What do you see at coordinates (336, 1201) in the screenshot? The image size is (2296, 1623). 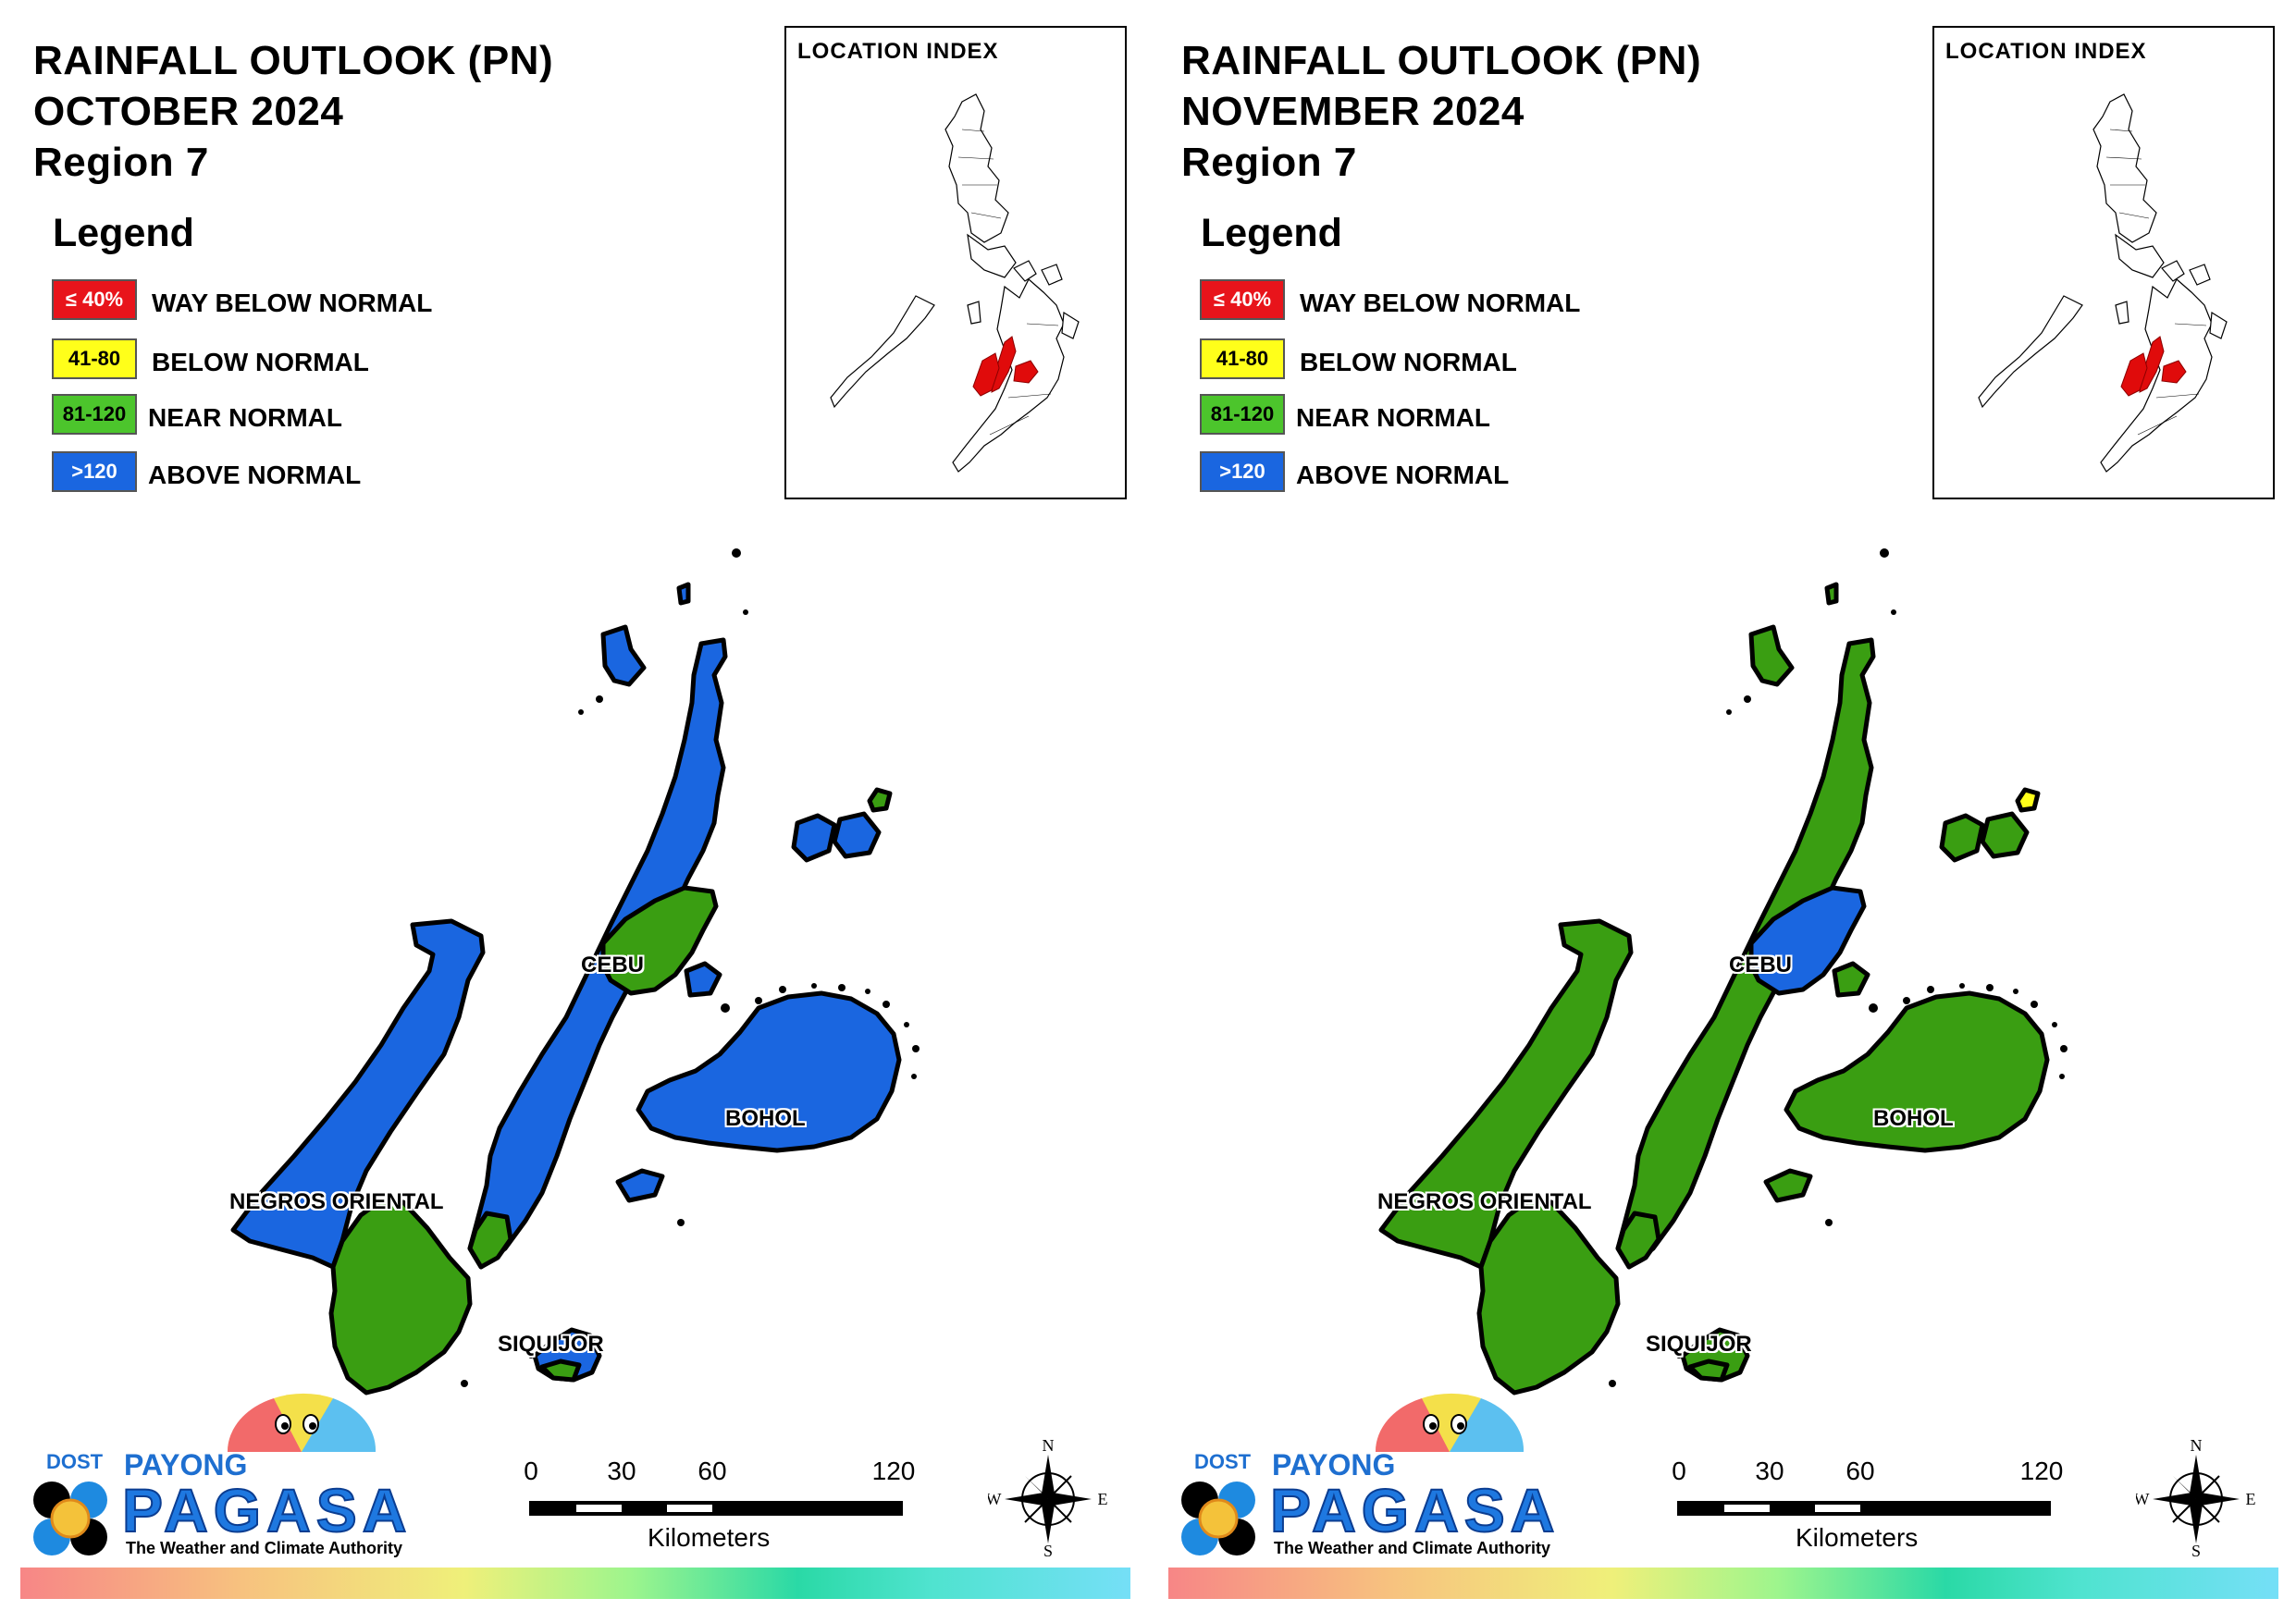 I see `place-label-negros-oriental: NEGROS ORIENTAL` at bounding box center [336, 1201].